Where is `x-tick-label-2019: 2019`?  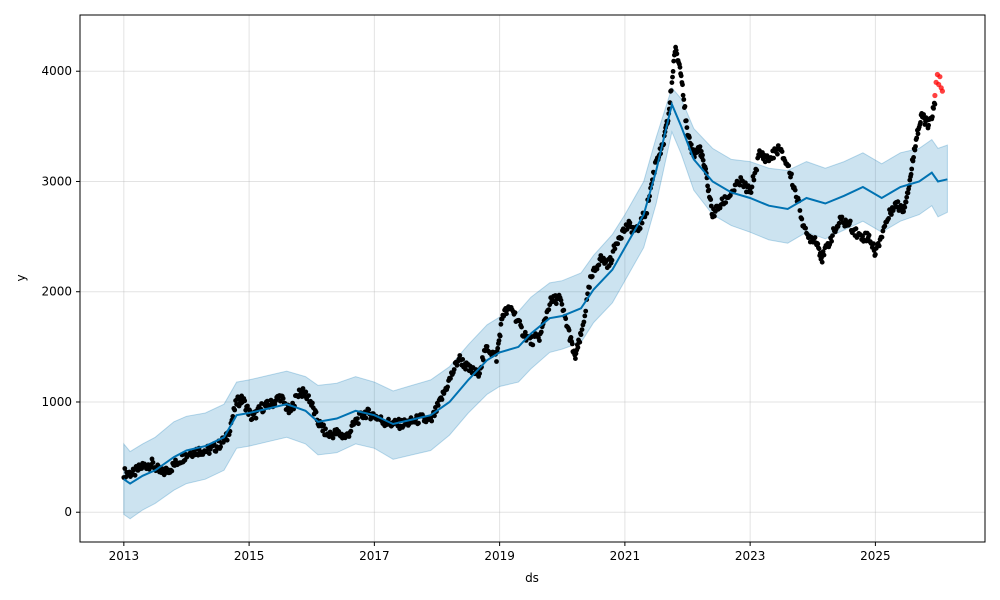 x-tick-label-2019: 2019 is located at coordinates (499, 556).